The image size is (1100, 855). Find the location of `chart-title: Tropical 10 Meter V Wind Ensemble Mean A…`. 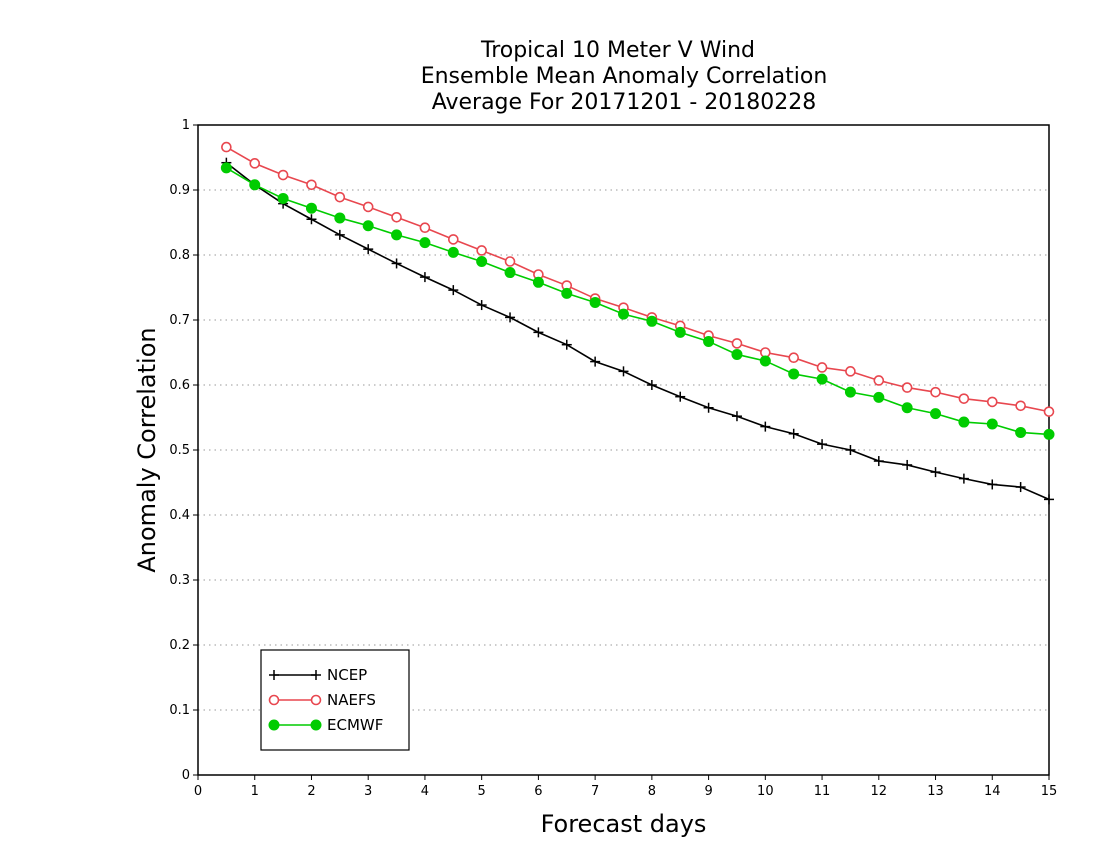

chart-title: Tropical 10 Meter V Wind Ensemble Mean A… is located at coordinates (624, 76).